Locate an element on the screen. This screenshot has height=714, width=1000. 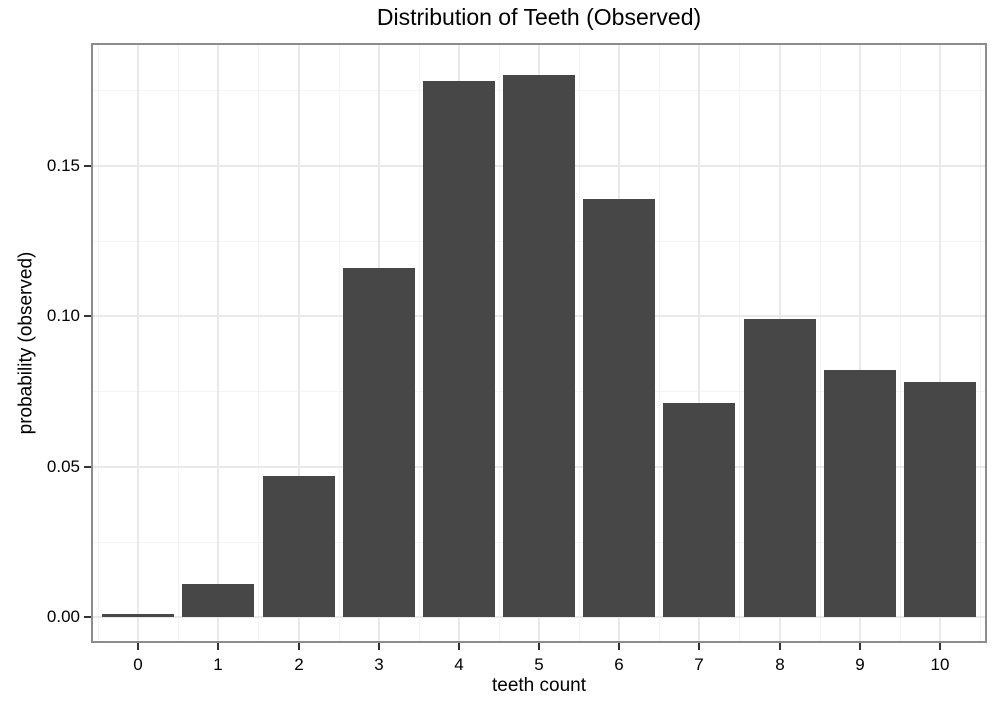
x-tick-label: 7 is located at coordinates (699, 664).